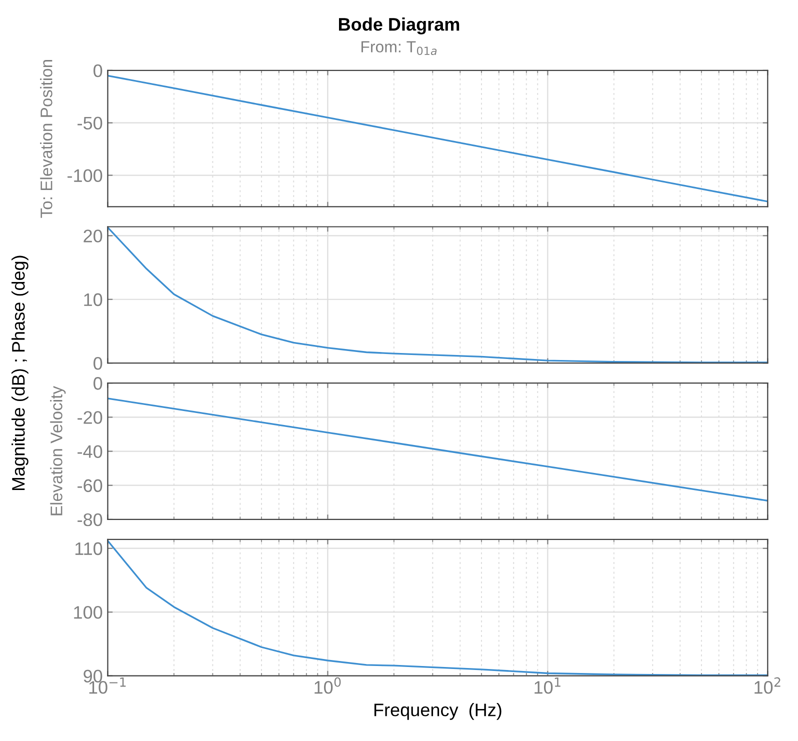  I want to click on chart-subtitle: From: T$_{01a}$, so click(399, 48).